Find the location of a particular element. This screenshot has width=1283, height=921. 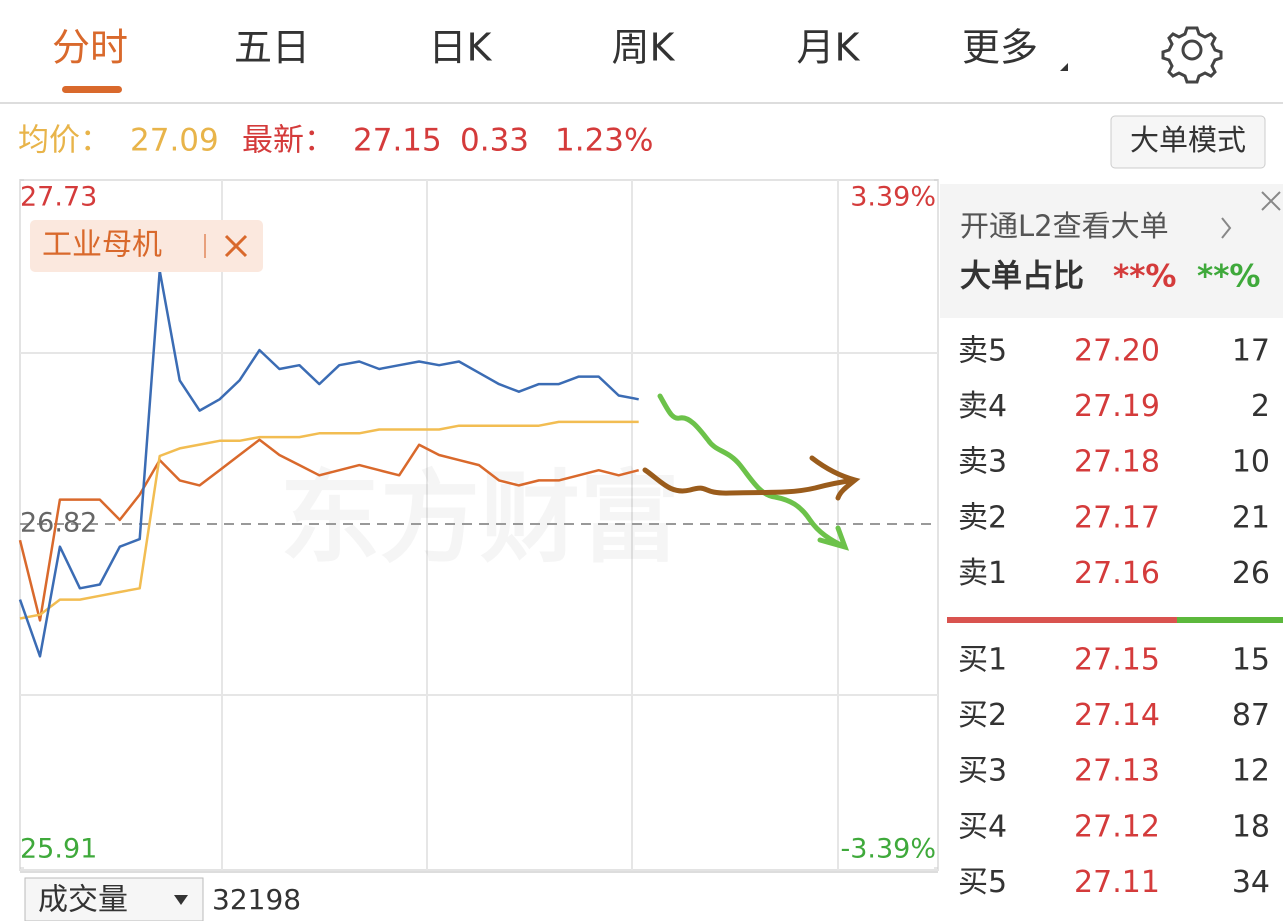

tab: 分时 is located at coordinates (90, 48).